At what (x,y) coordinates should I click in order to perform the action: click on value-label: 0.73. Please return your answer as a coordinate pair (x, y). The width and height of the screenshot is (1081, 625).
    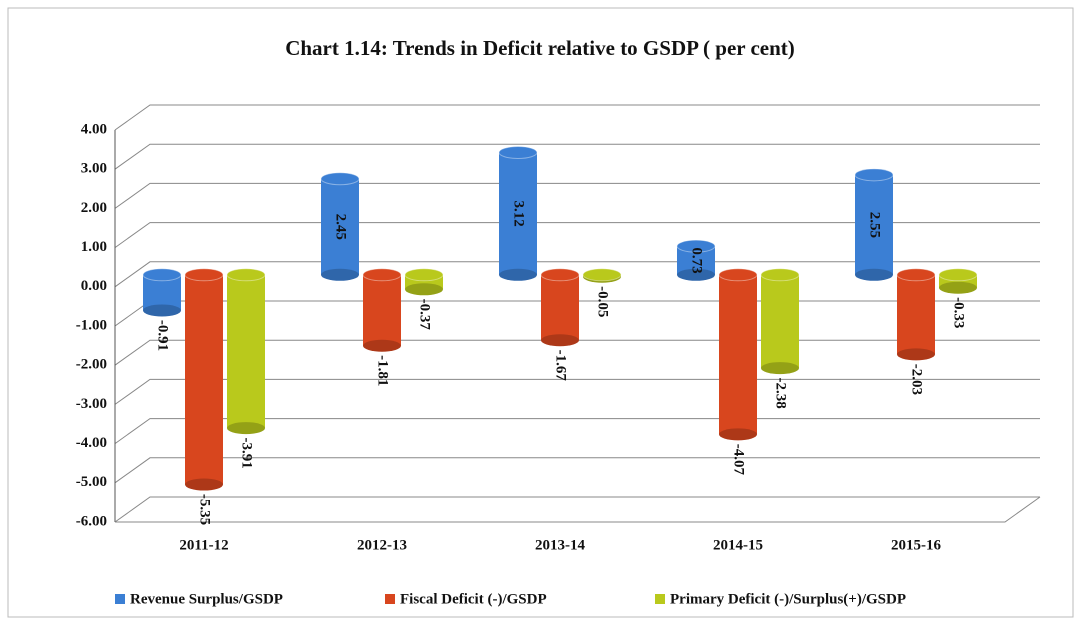
    Looking at the image, I should click on (697, 260).